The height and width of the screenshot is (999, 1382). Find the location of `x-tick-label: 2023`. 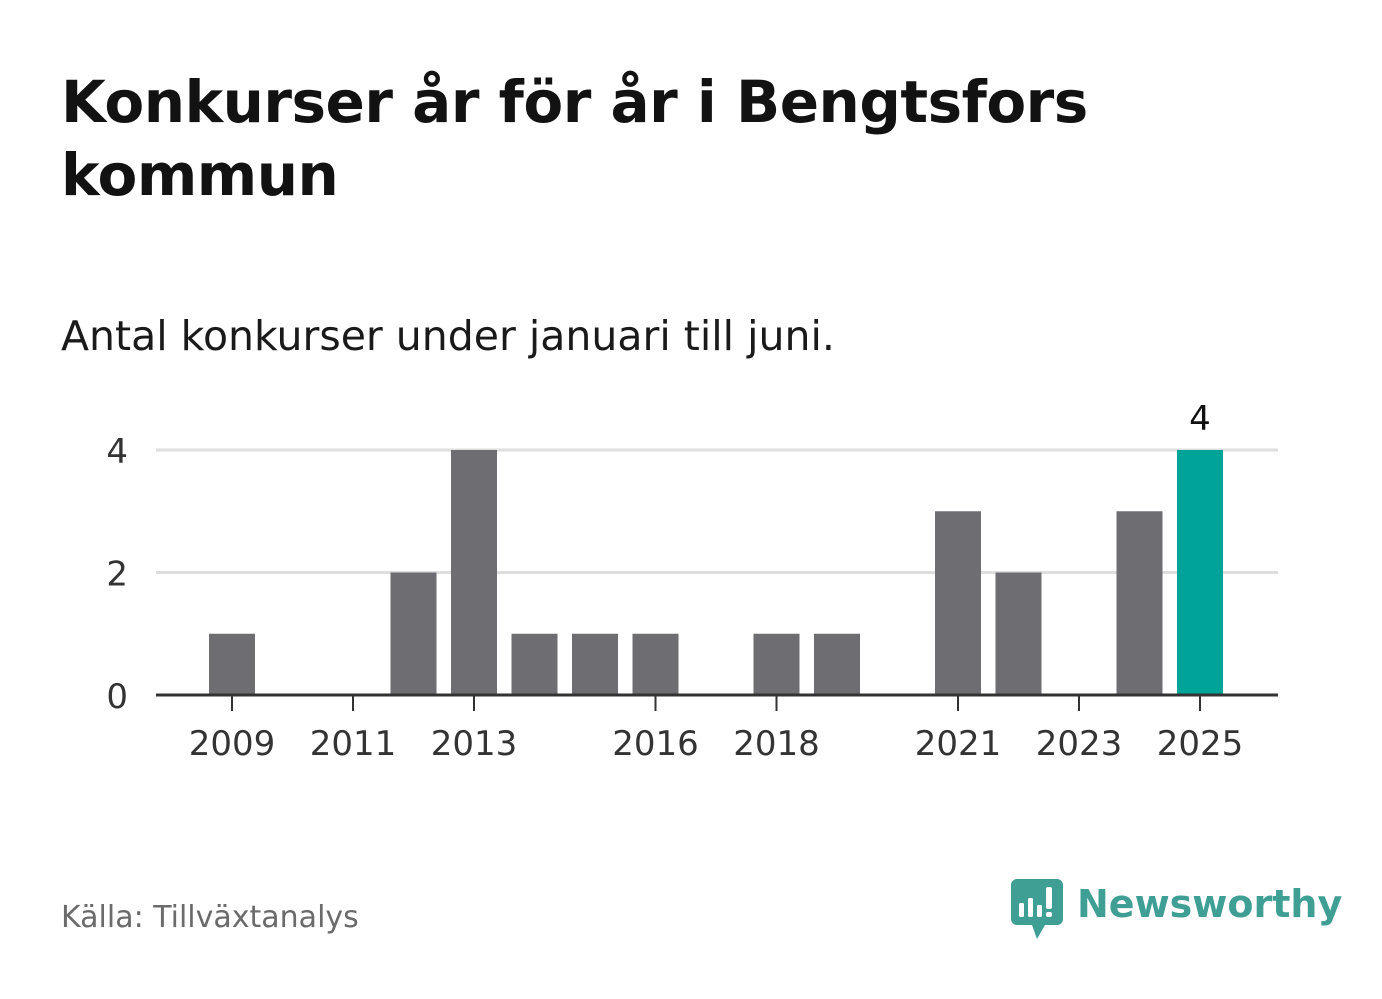

x-tick-label: 2023 is located at coordinates (1079, 744).